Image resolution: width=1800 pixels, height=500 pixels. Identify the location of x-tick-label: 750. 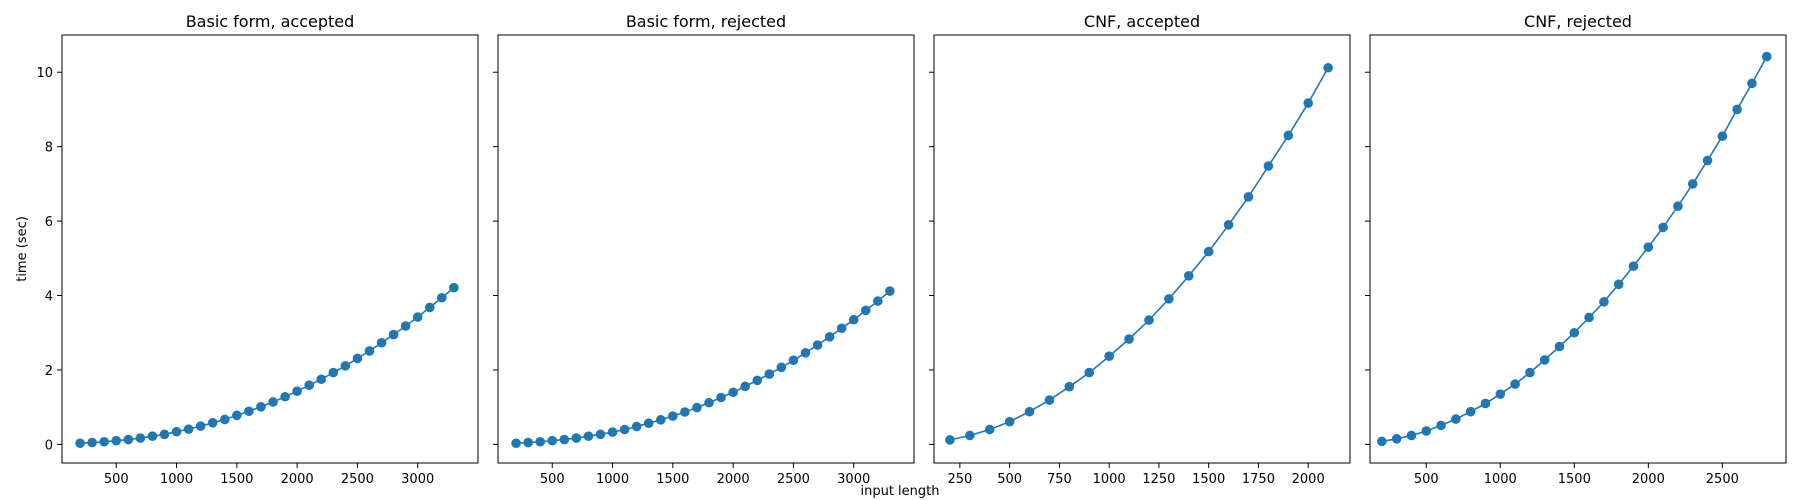
(1059, 479).